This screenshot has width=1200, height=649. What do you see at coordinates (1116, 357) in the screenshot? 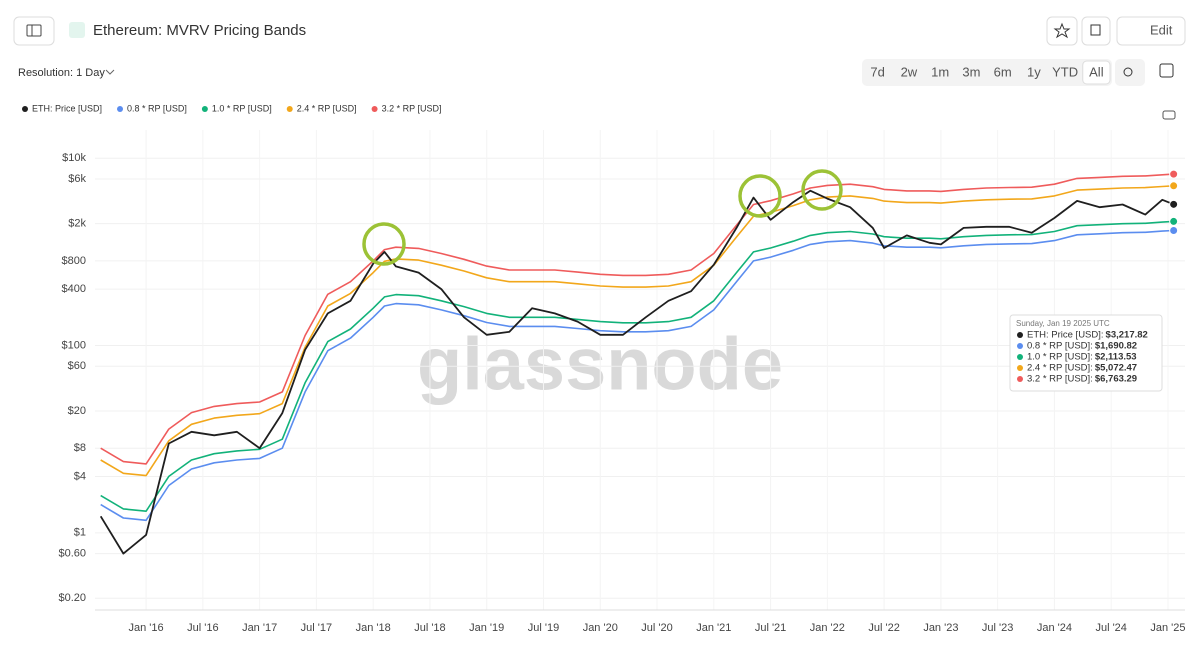
I see `tooltip-value: $2,113.53` at bounding box center [1116, 357].